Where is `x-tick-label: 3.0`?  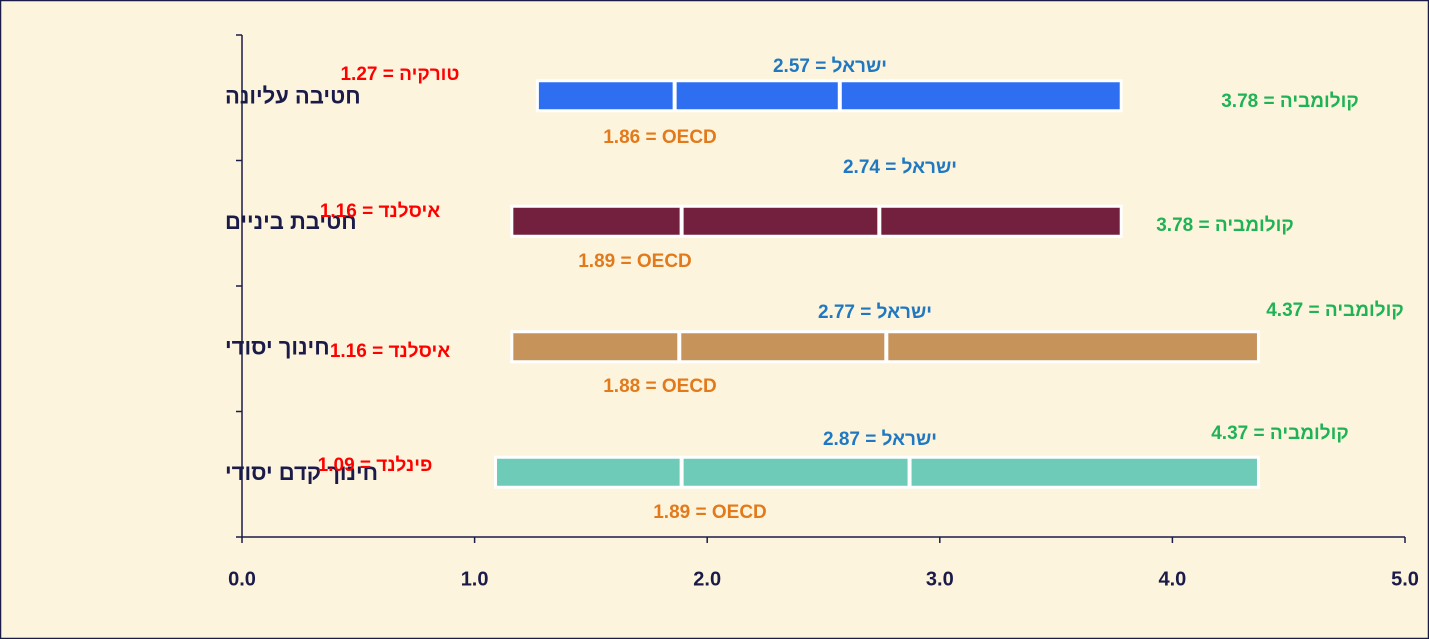
x-tick-label: 3.0 is located at coordinates (940, 579).